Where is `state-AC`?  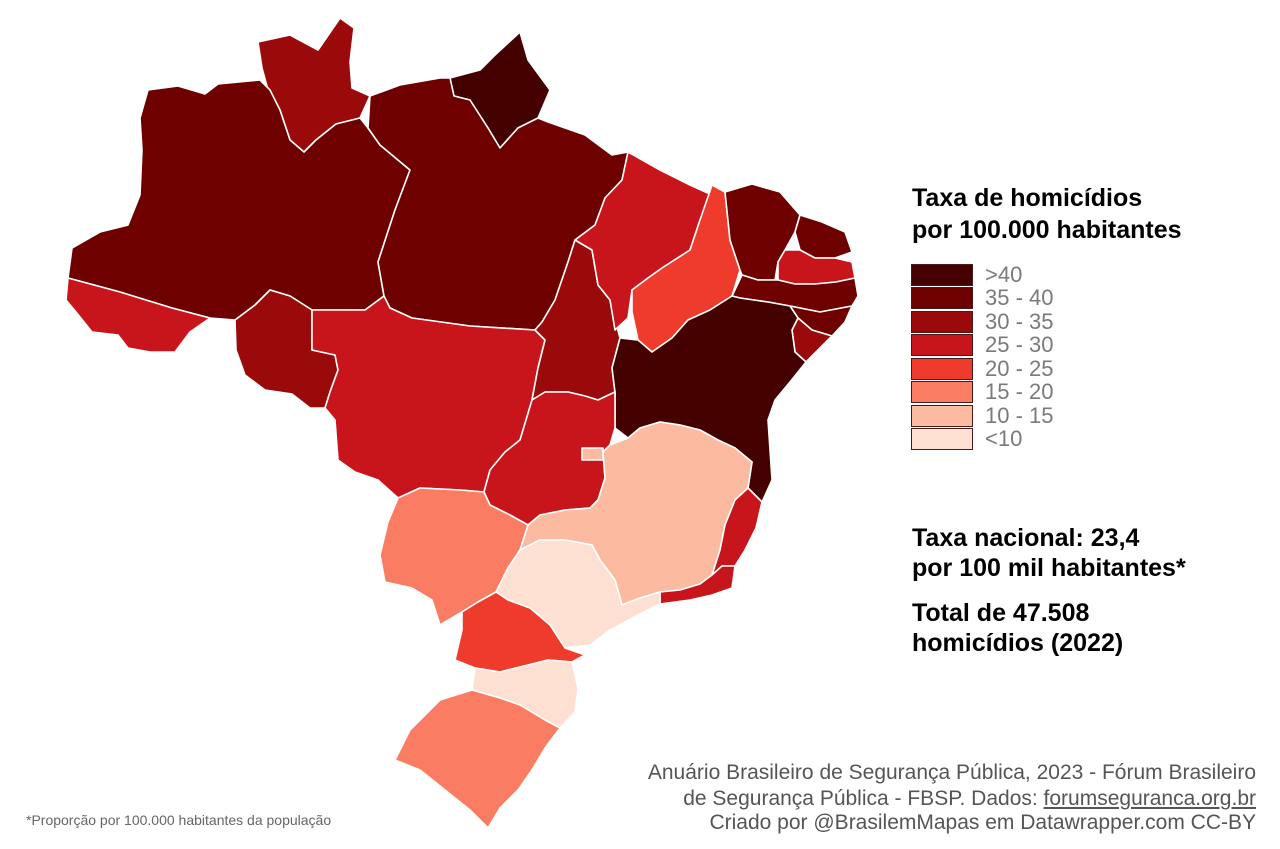
state-AC is located at coordinates (138, 315).